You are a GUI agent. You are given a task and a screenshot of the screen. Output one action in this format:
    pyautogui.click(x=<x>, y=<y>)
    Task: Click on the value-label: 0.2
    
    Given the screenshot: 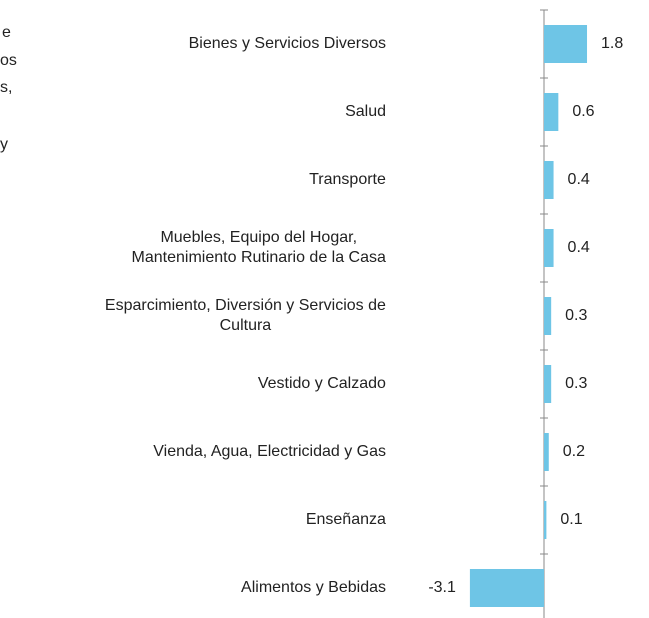 What is the action you would take?
    pyautogui.click(x=574, y=451)
    